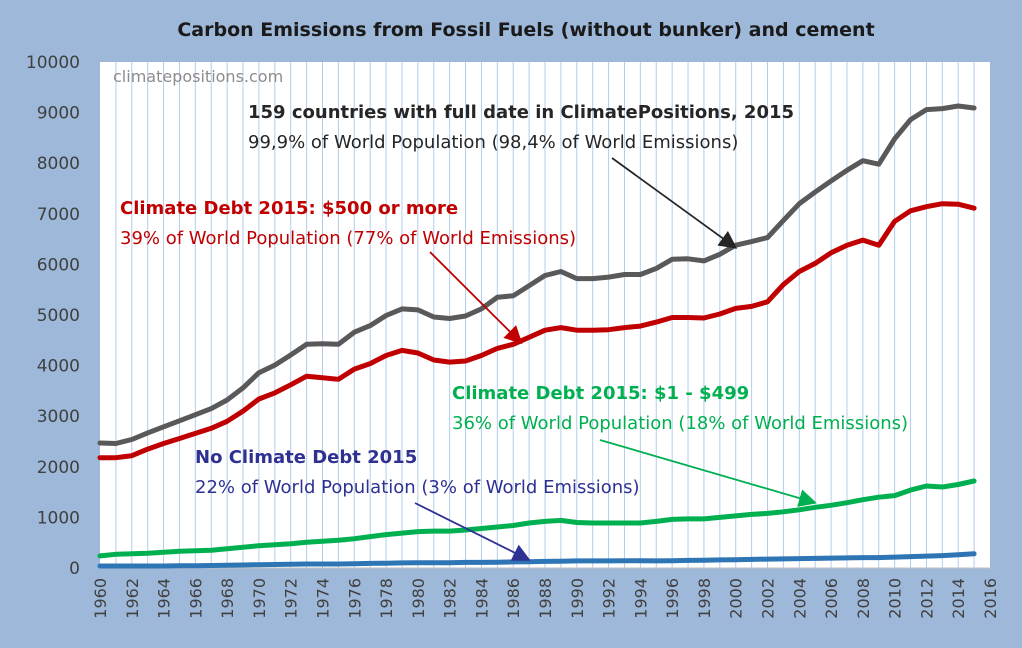  I want to click on y-tick-label: 0, so click(74, 569).